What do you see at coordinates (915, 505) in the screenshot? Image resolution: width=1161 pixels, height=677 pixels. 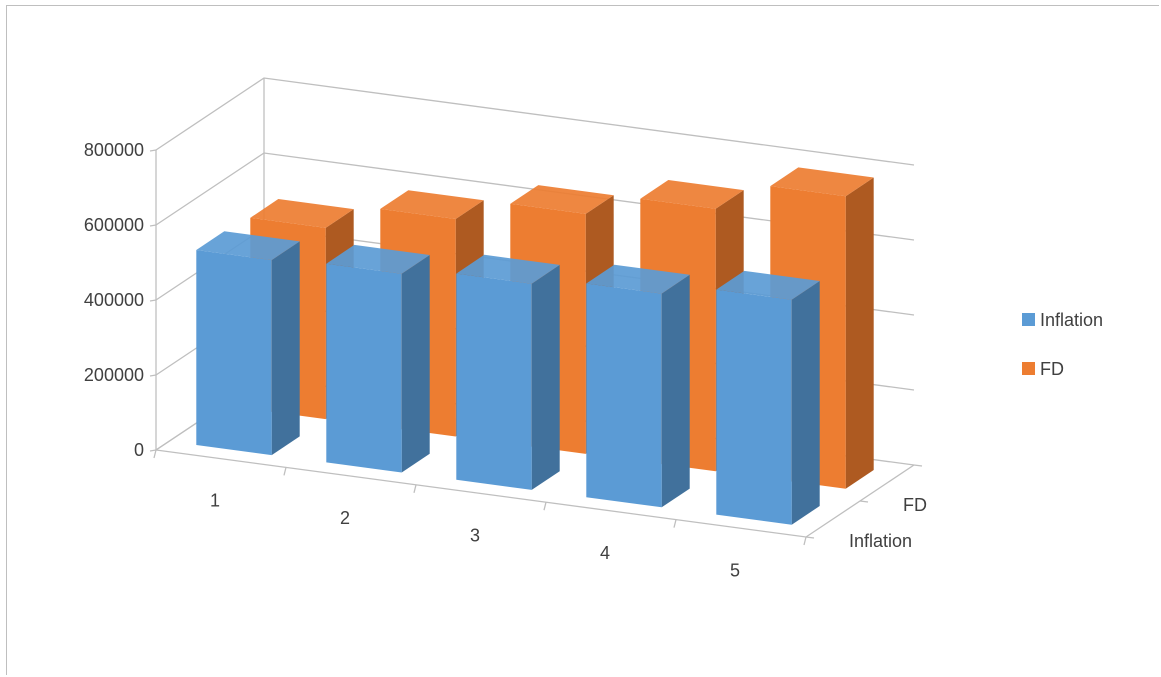 I see `depth-tick-label: FD` at bounding box center [915, 505].